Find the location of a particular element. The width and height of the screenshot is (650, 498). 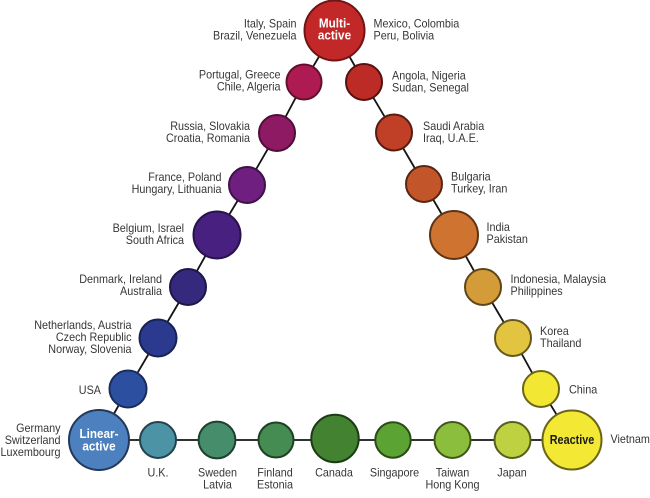

svg-text: Estonia is located at coordinates (275, 485).